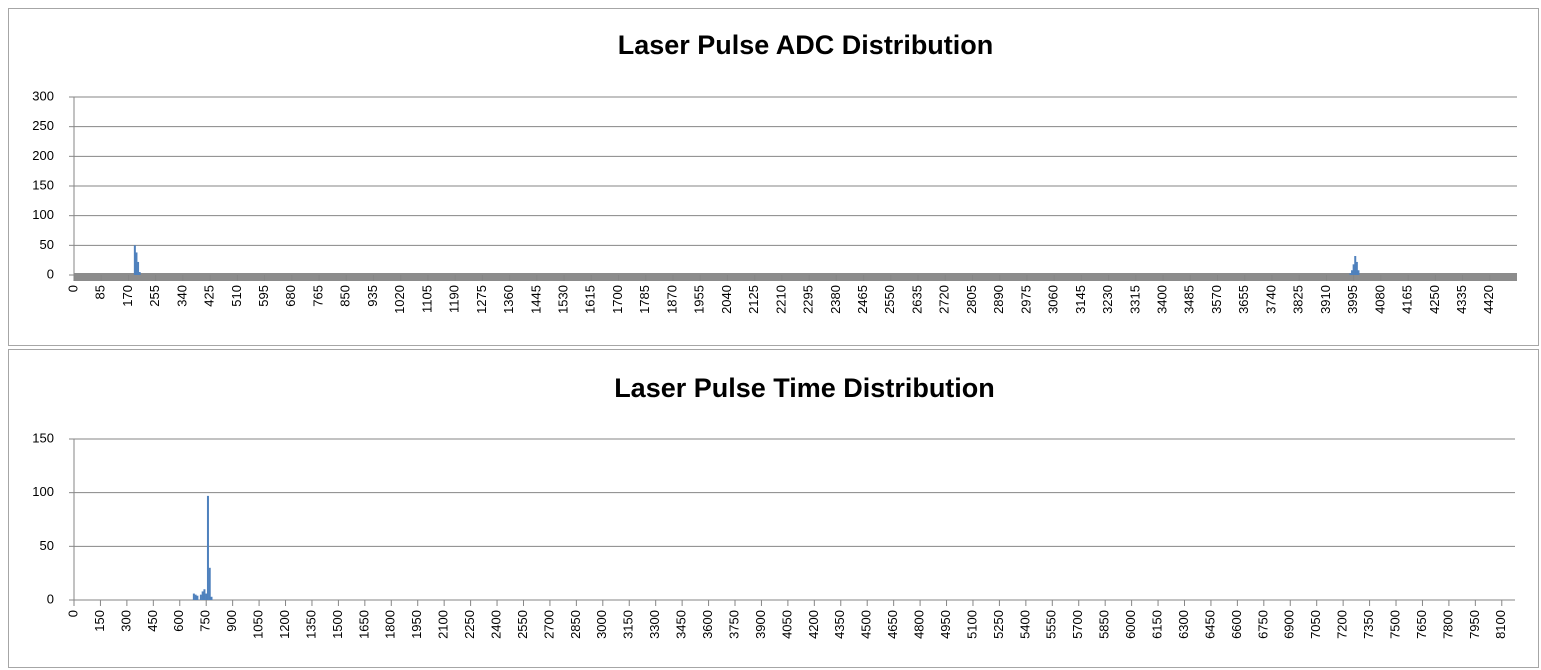 The height and width of the screenshot is (670, 1541). What do you see at coordinates (469, 624) in the screenshot?
I see `x-tick-label: 2250` at bounding box center [469, 624].